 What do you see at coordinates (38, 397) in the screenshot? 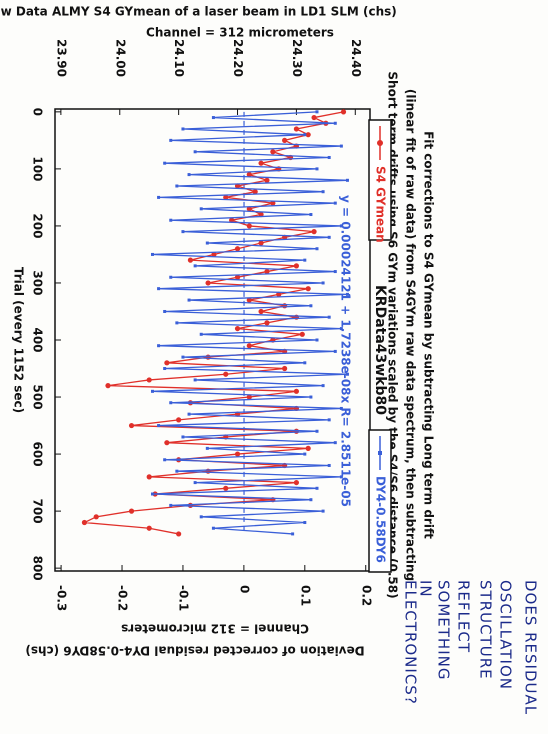
I see `x-tick-label: 500` at bounding box center [38, 397].